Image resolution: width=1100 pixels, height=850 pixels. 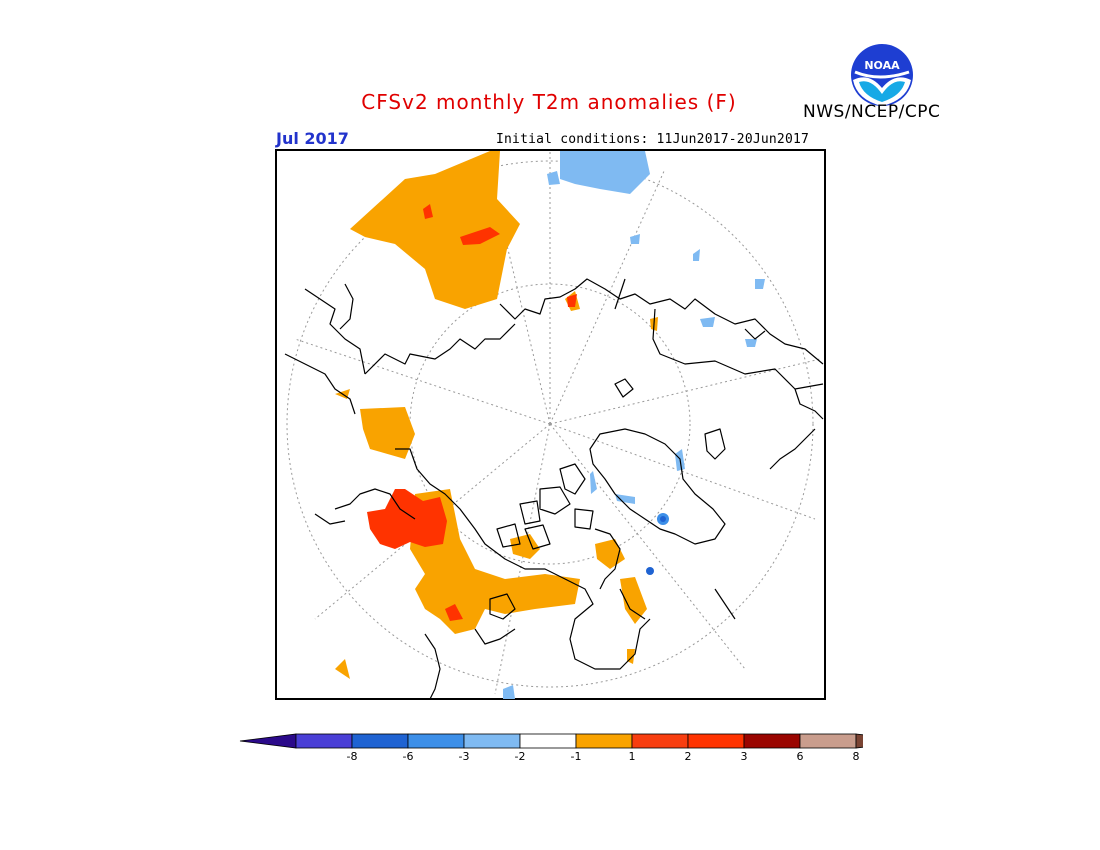 What do you see at coordinates (520, 756) in the screenshot?
I see `colorbar-tick-label: -2` at bounding box center [520, 756].